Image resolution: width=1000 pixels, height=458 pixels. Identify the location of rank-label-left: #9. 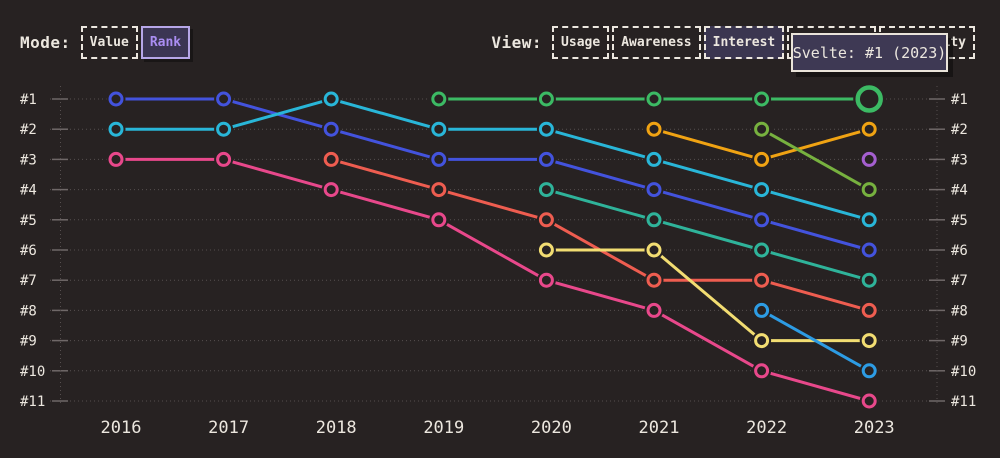
(28, 342).